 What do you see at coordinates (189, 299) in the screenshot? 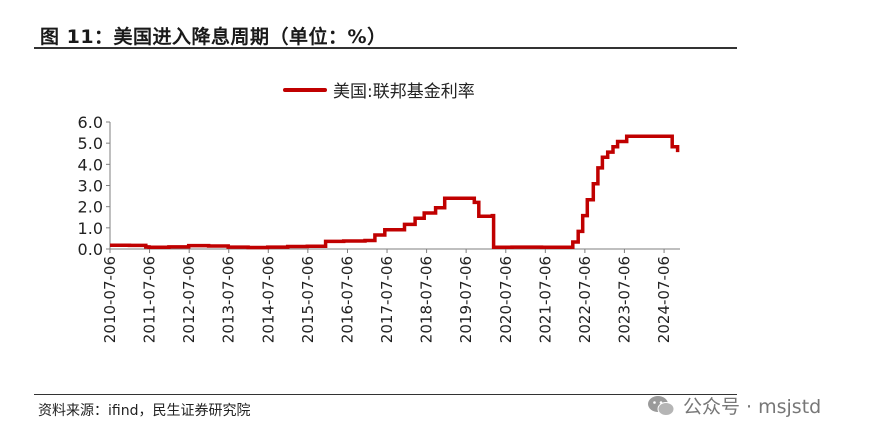
I see `x-tick-label: 2012-07-06` at bounding box center [189, 299].